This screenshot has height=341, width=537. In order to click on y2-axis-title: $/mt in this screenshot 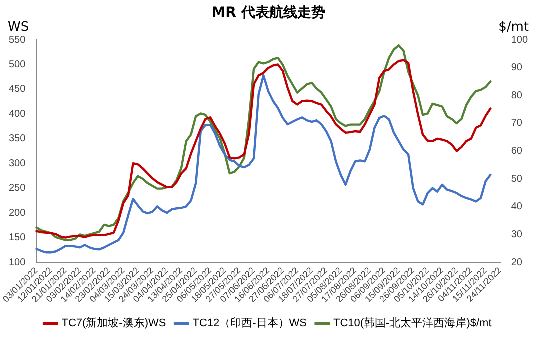, I will do `click(513, 27)`.